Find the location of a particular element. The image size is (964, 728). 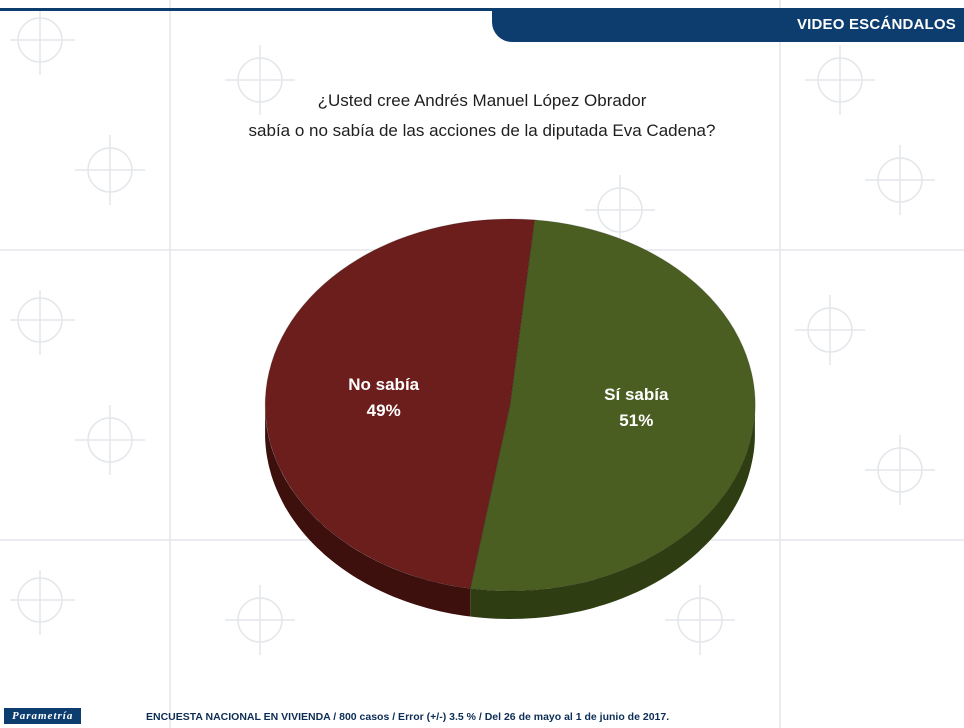

pie-slice-no-sab-a is located at coordinates (400, 404).